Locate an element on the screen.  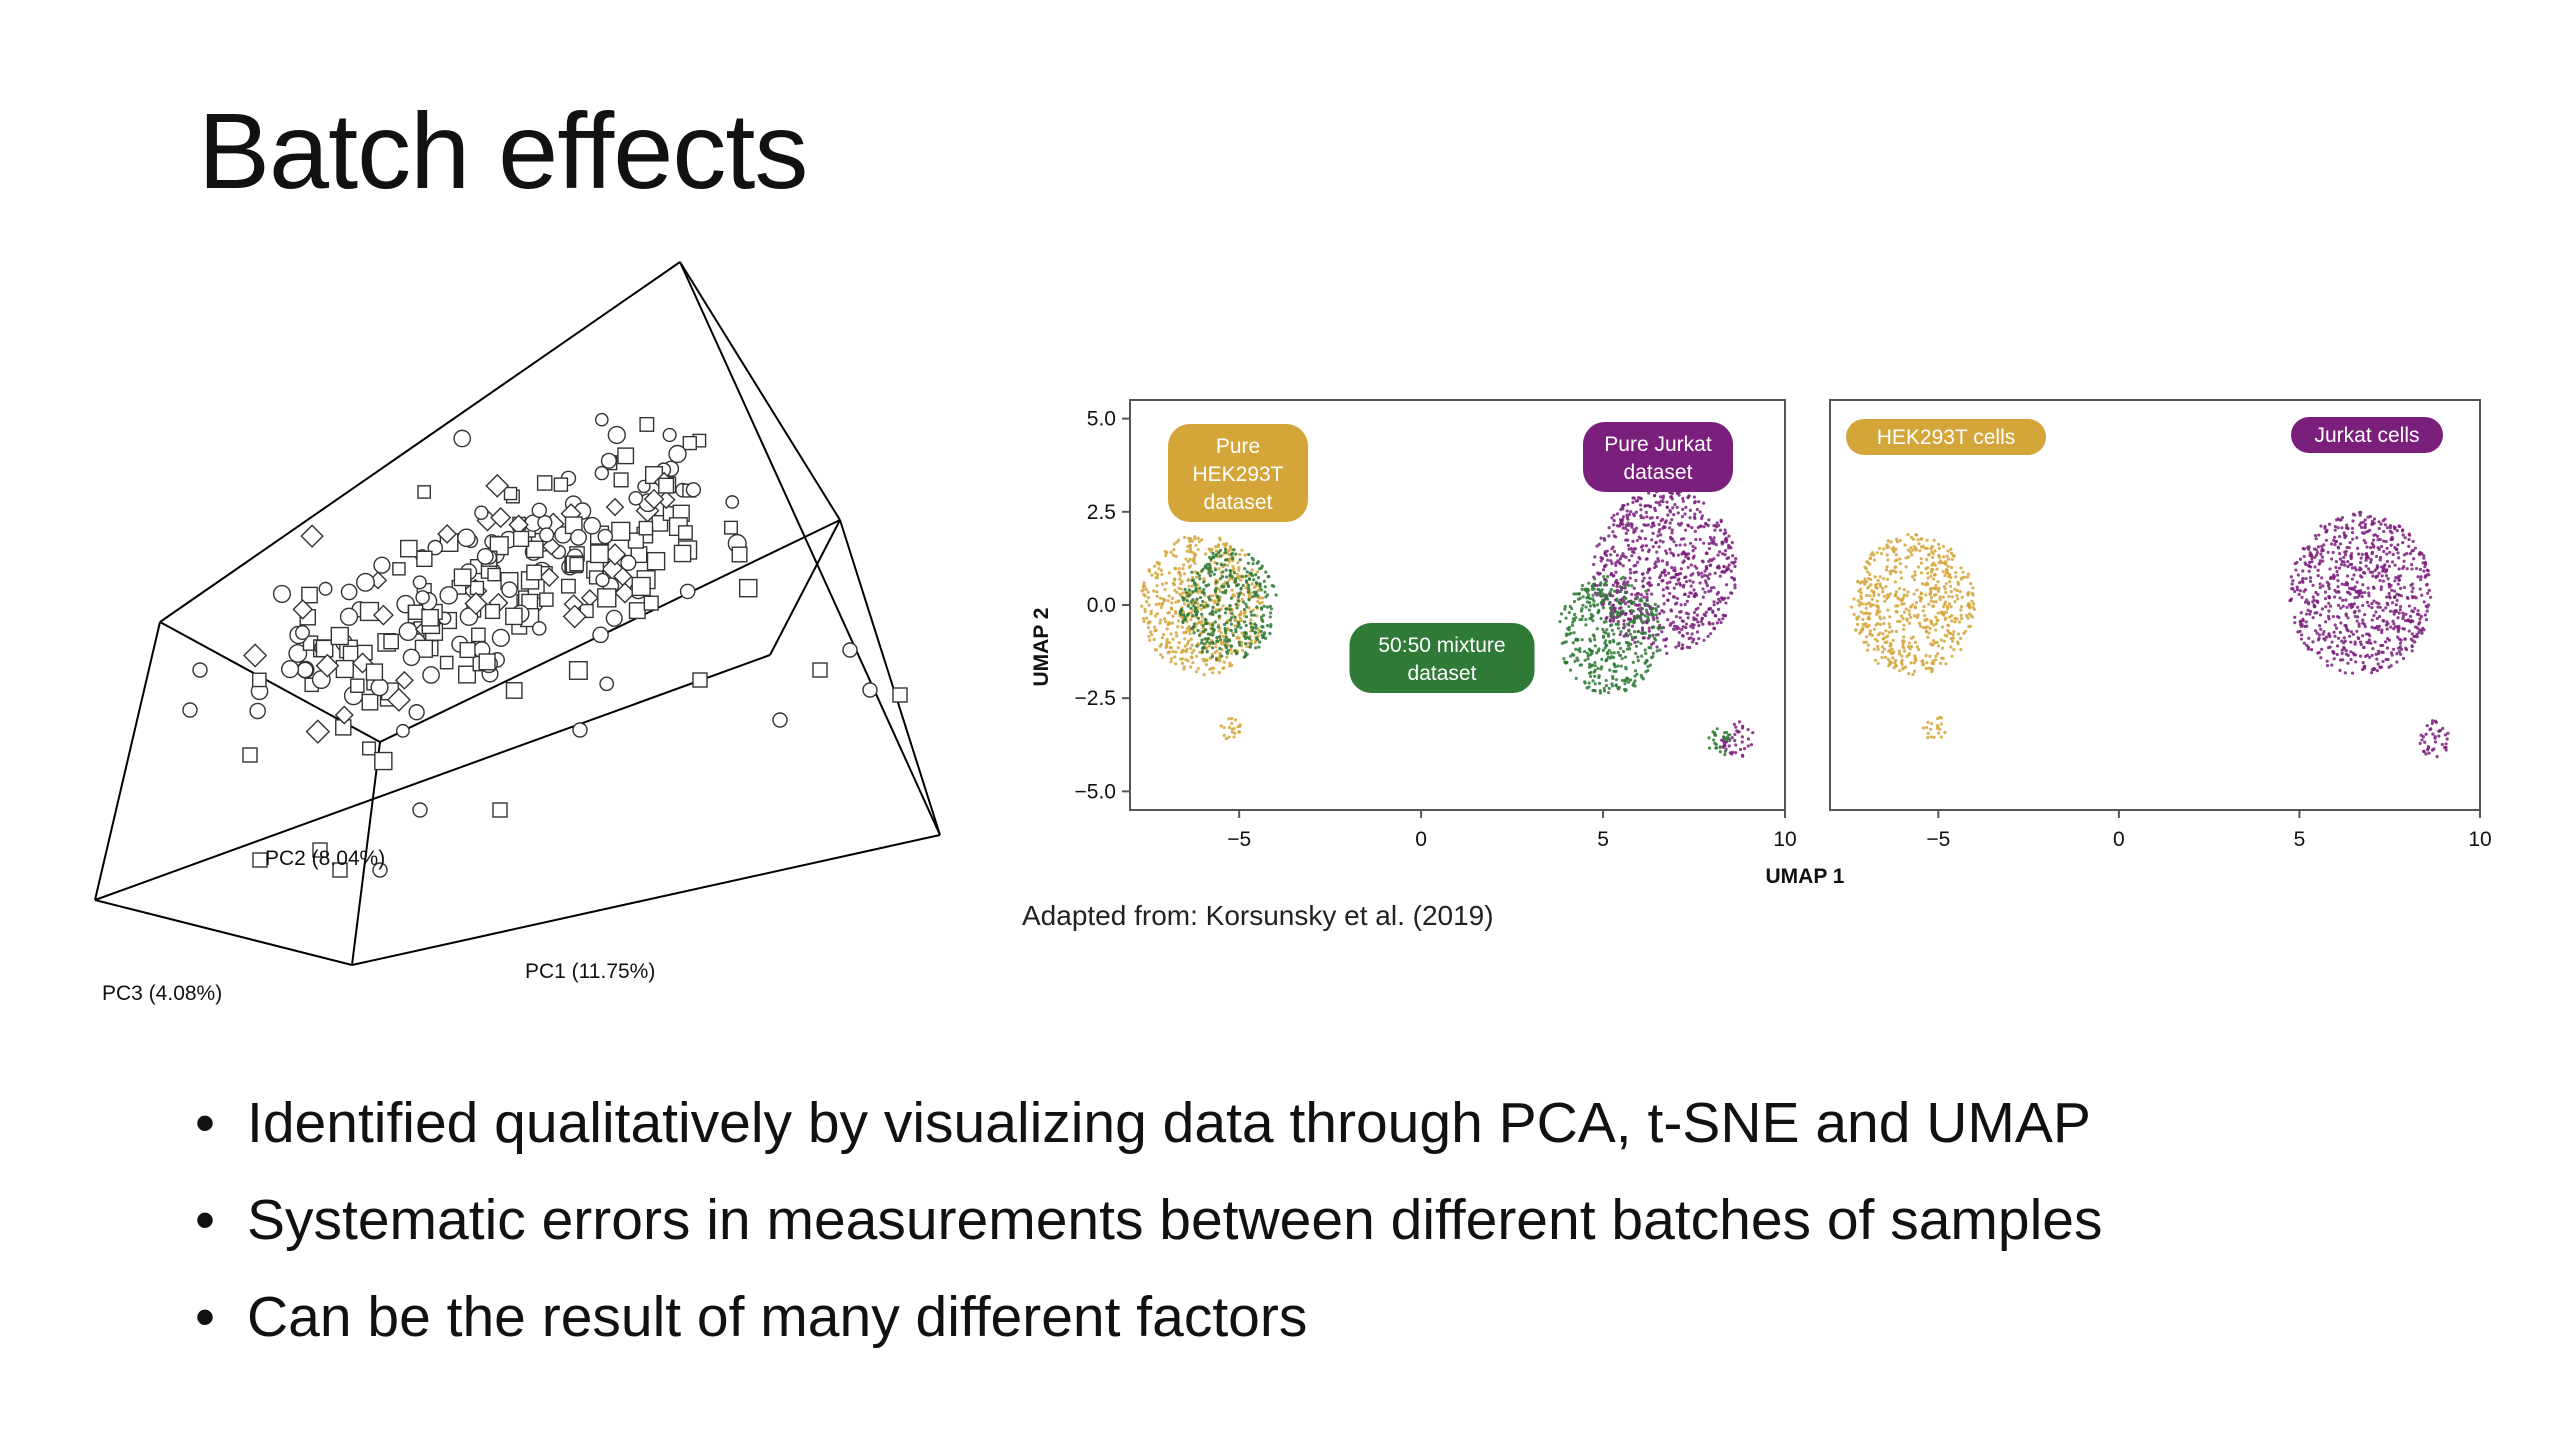
dataset-label-text: 50:50 mixture is located at coordinates (1441, 645).